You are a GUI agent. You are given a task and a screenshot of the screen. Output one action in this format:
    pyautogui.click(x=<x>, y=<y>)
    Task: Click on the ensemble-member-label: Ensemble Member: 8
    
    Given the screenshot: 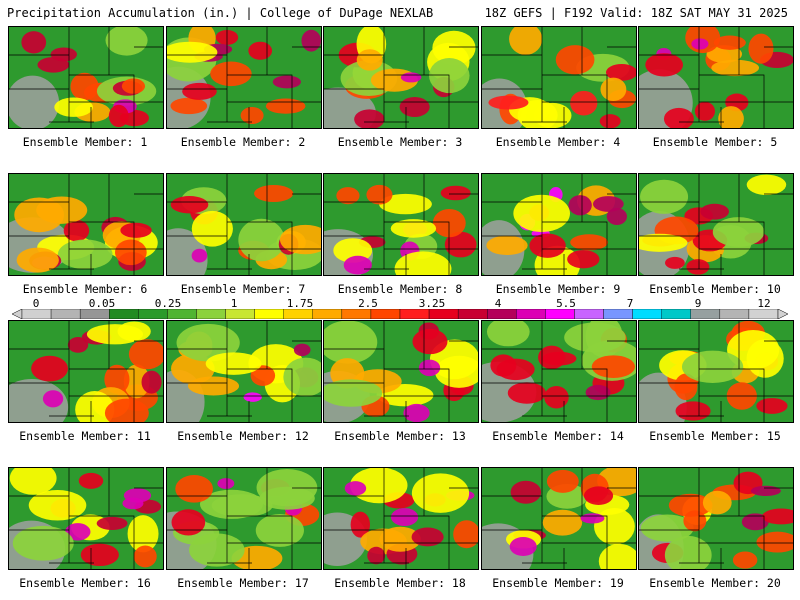 What is the action you would take?
    pyautogui.click(x=400, y=289)
    